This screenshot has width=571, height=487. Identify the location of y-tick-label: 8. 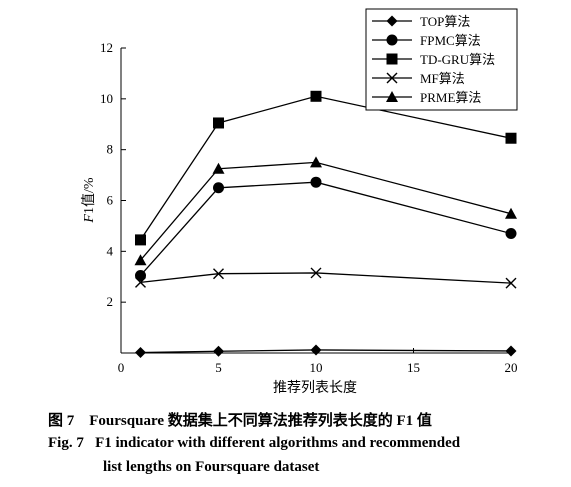
(110, 149).